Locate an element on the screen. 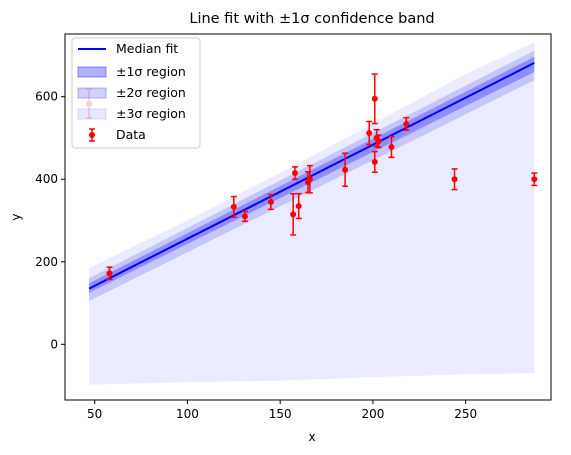 The height and width of the screenshot is (455, 571). x-tick-label-150: 150 is located at coordinates (280, 414).